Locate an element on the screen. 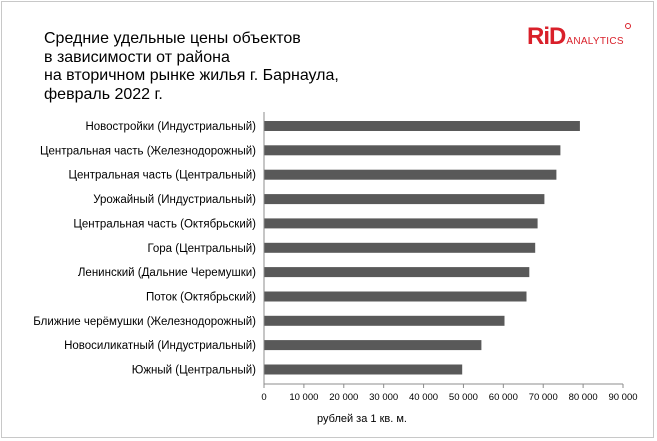 Image resolution: width=657 pixels, height=441 pixels. x-tick-label-1: 10 000 is located at coordinates (303, 397).